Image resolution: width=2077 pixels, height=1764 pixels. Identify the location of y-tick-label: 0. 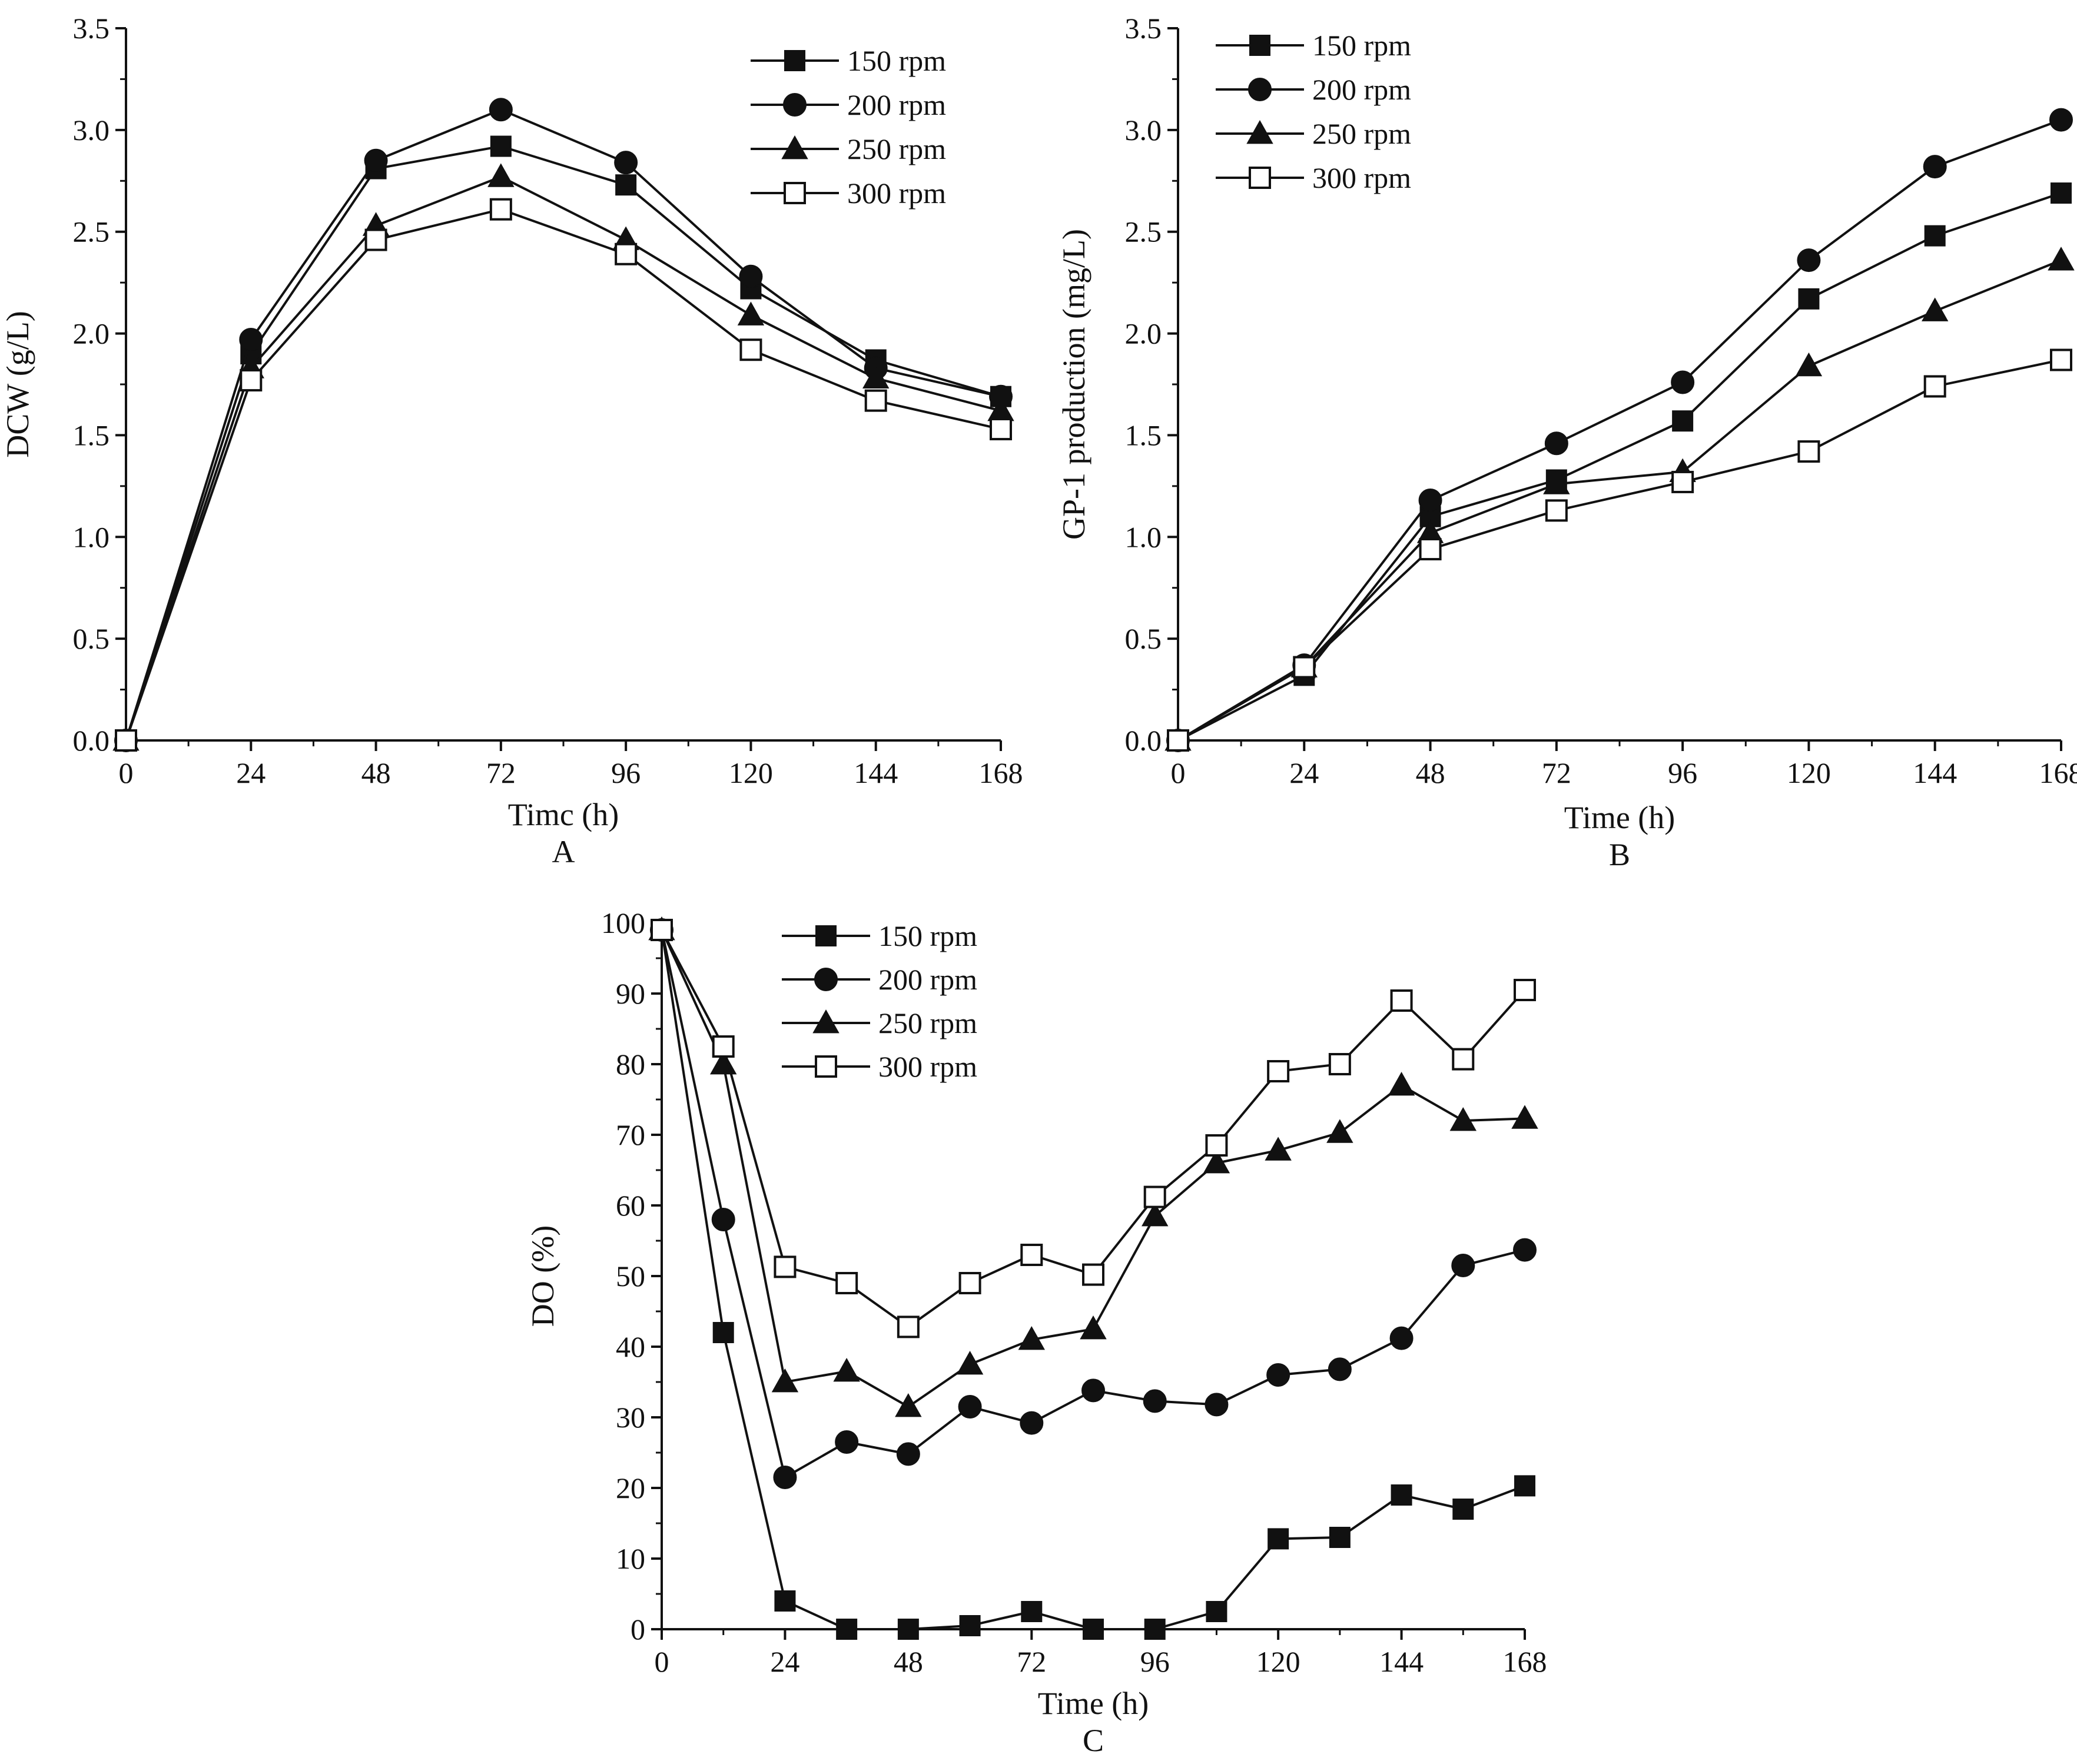
(638, 1629).